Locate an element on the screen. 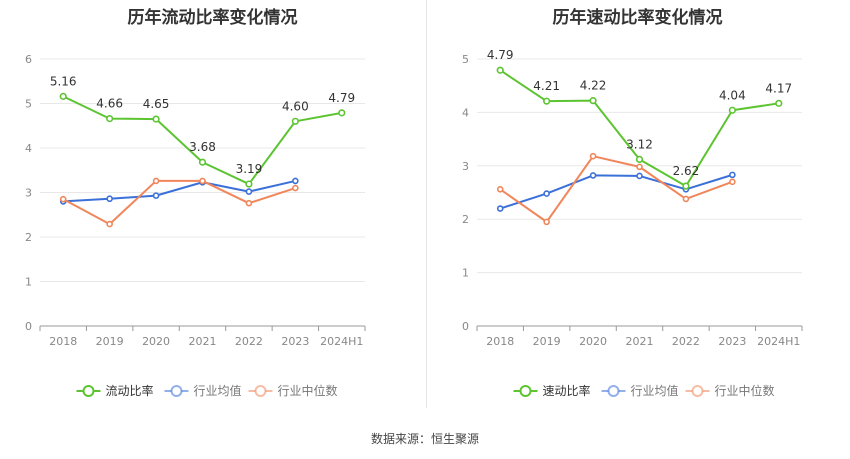 The height and width of the screenshot is (459, 850). legend-label: 速动比率 is located at coordinates (567, 390).